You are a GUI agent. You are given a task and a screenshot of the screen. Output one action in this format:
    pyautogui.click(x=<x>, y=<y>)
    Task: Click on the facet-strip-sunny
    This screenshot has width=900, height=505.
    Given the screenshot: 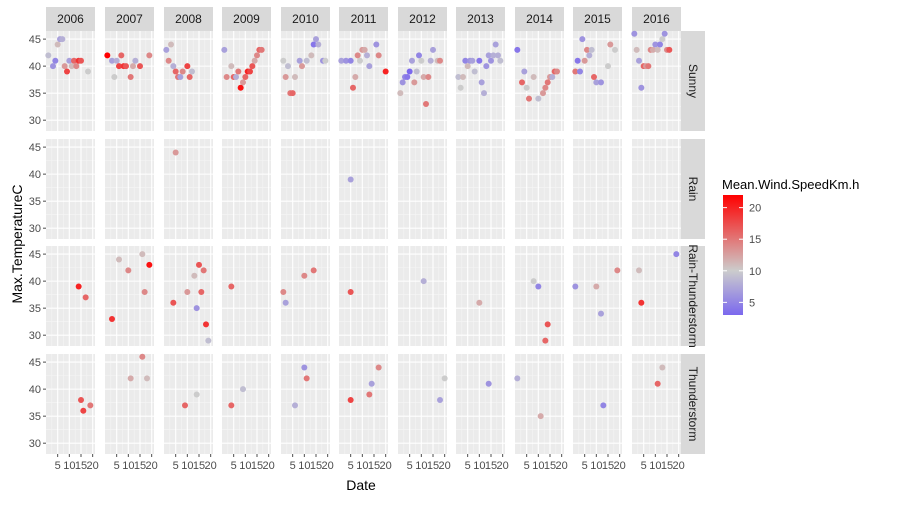 What is the action you would take?
    pyautogui.click(x=693, y=81)
    